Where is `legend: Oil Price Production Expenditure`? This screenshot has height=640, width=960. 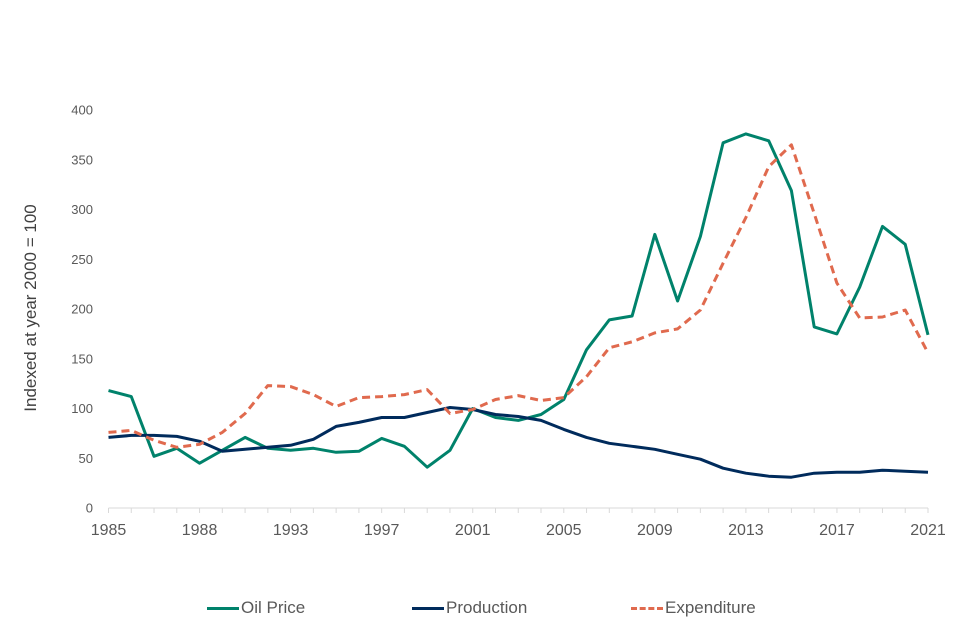
legend: Oil Price Production Expenditure is located at coordinates (480, 608).